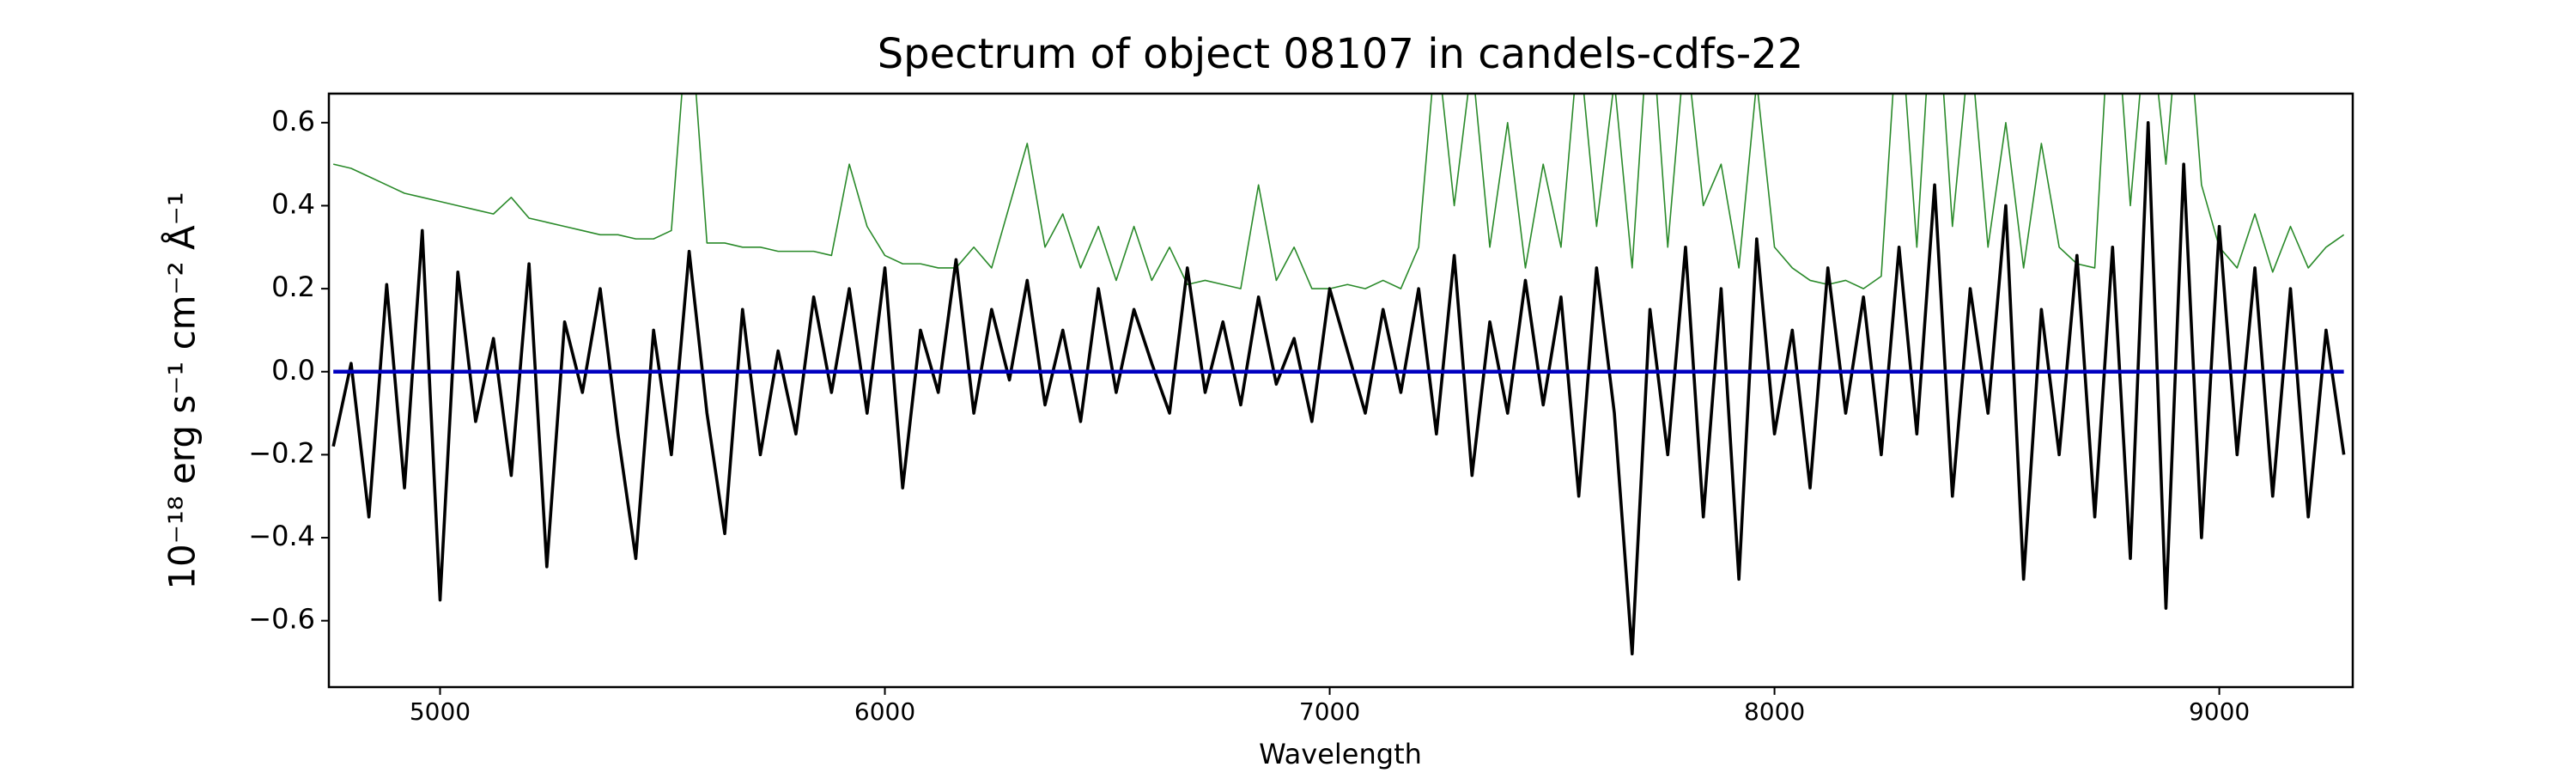 The height and width of the screenshot is (773, 2576). Describe the element at coordinates (293, 121) in the screenshot. I see `y-tick-label: 0.6` at that location.